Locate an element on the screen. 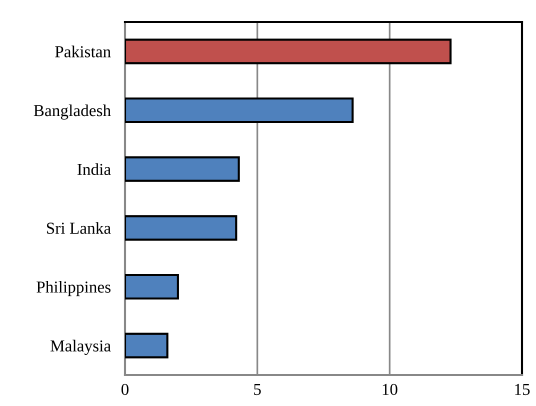 The image size is (536, 406). x-tick-label: 15 is located at coordinates (522, 390).